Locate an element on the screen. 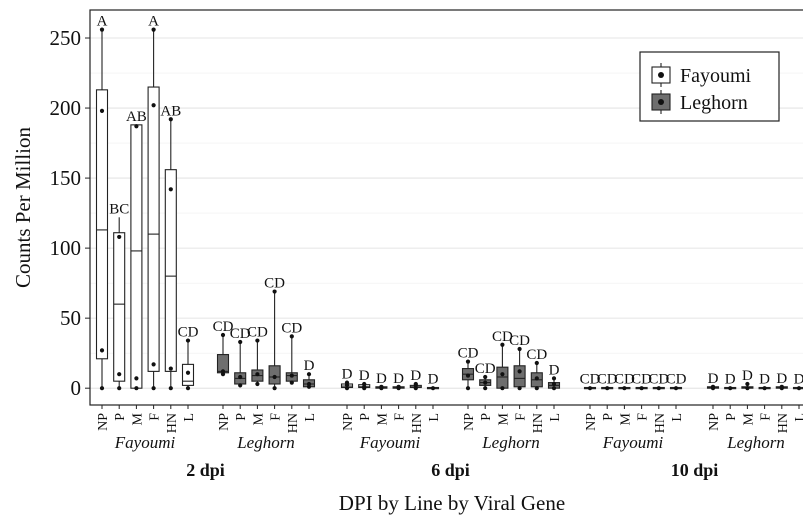 The image size is (803, 519). box-6dpi-leghorn-f: CD is located at coordinates (519, 362).